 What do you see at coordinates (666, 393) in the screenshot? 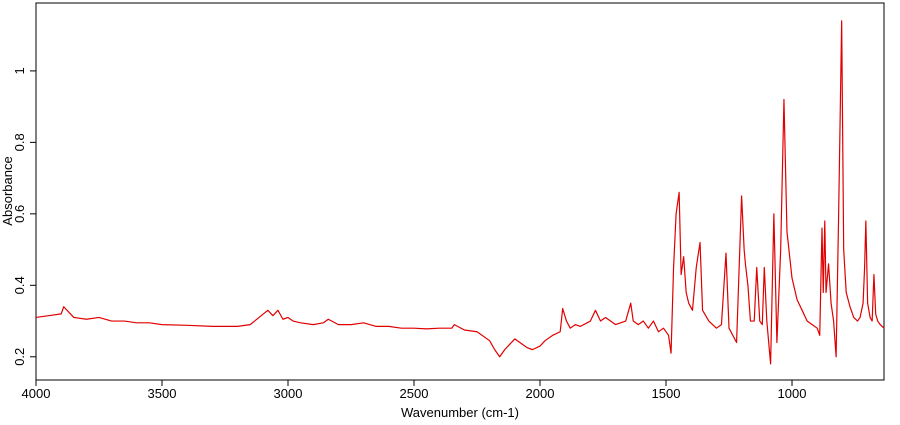
I see `x-tick-label: 1500` at bounding box center [666, 393].